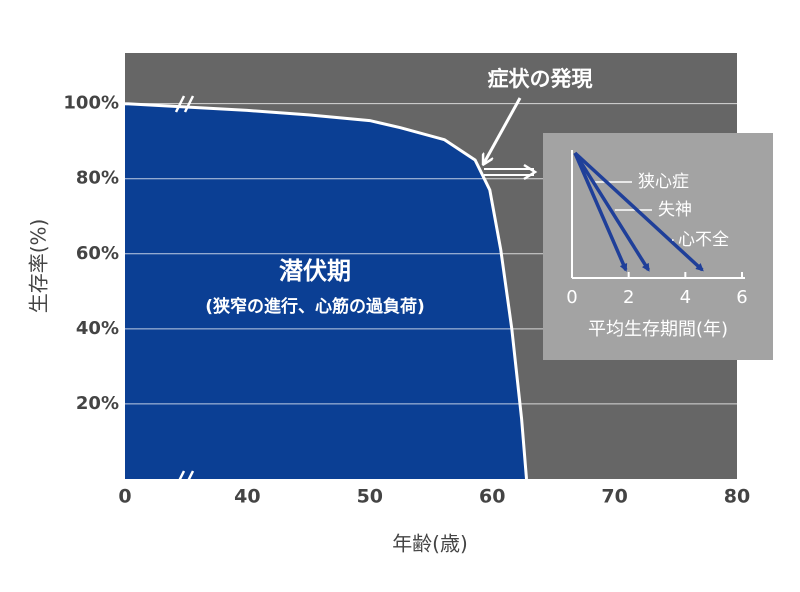  What do you see at coordinates (97, 253) in the screenshot?
I see `y-tick-label: 60%` at bounding box center [97, 253].